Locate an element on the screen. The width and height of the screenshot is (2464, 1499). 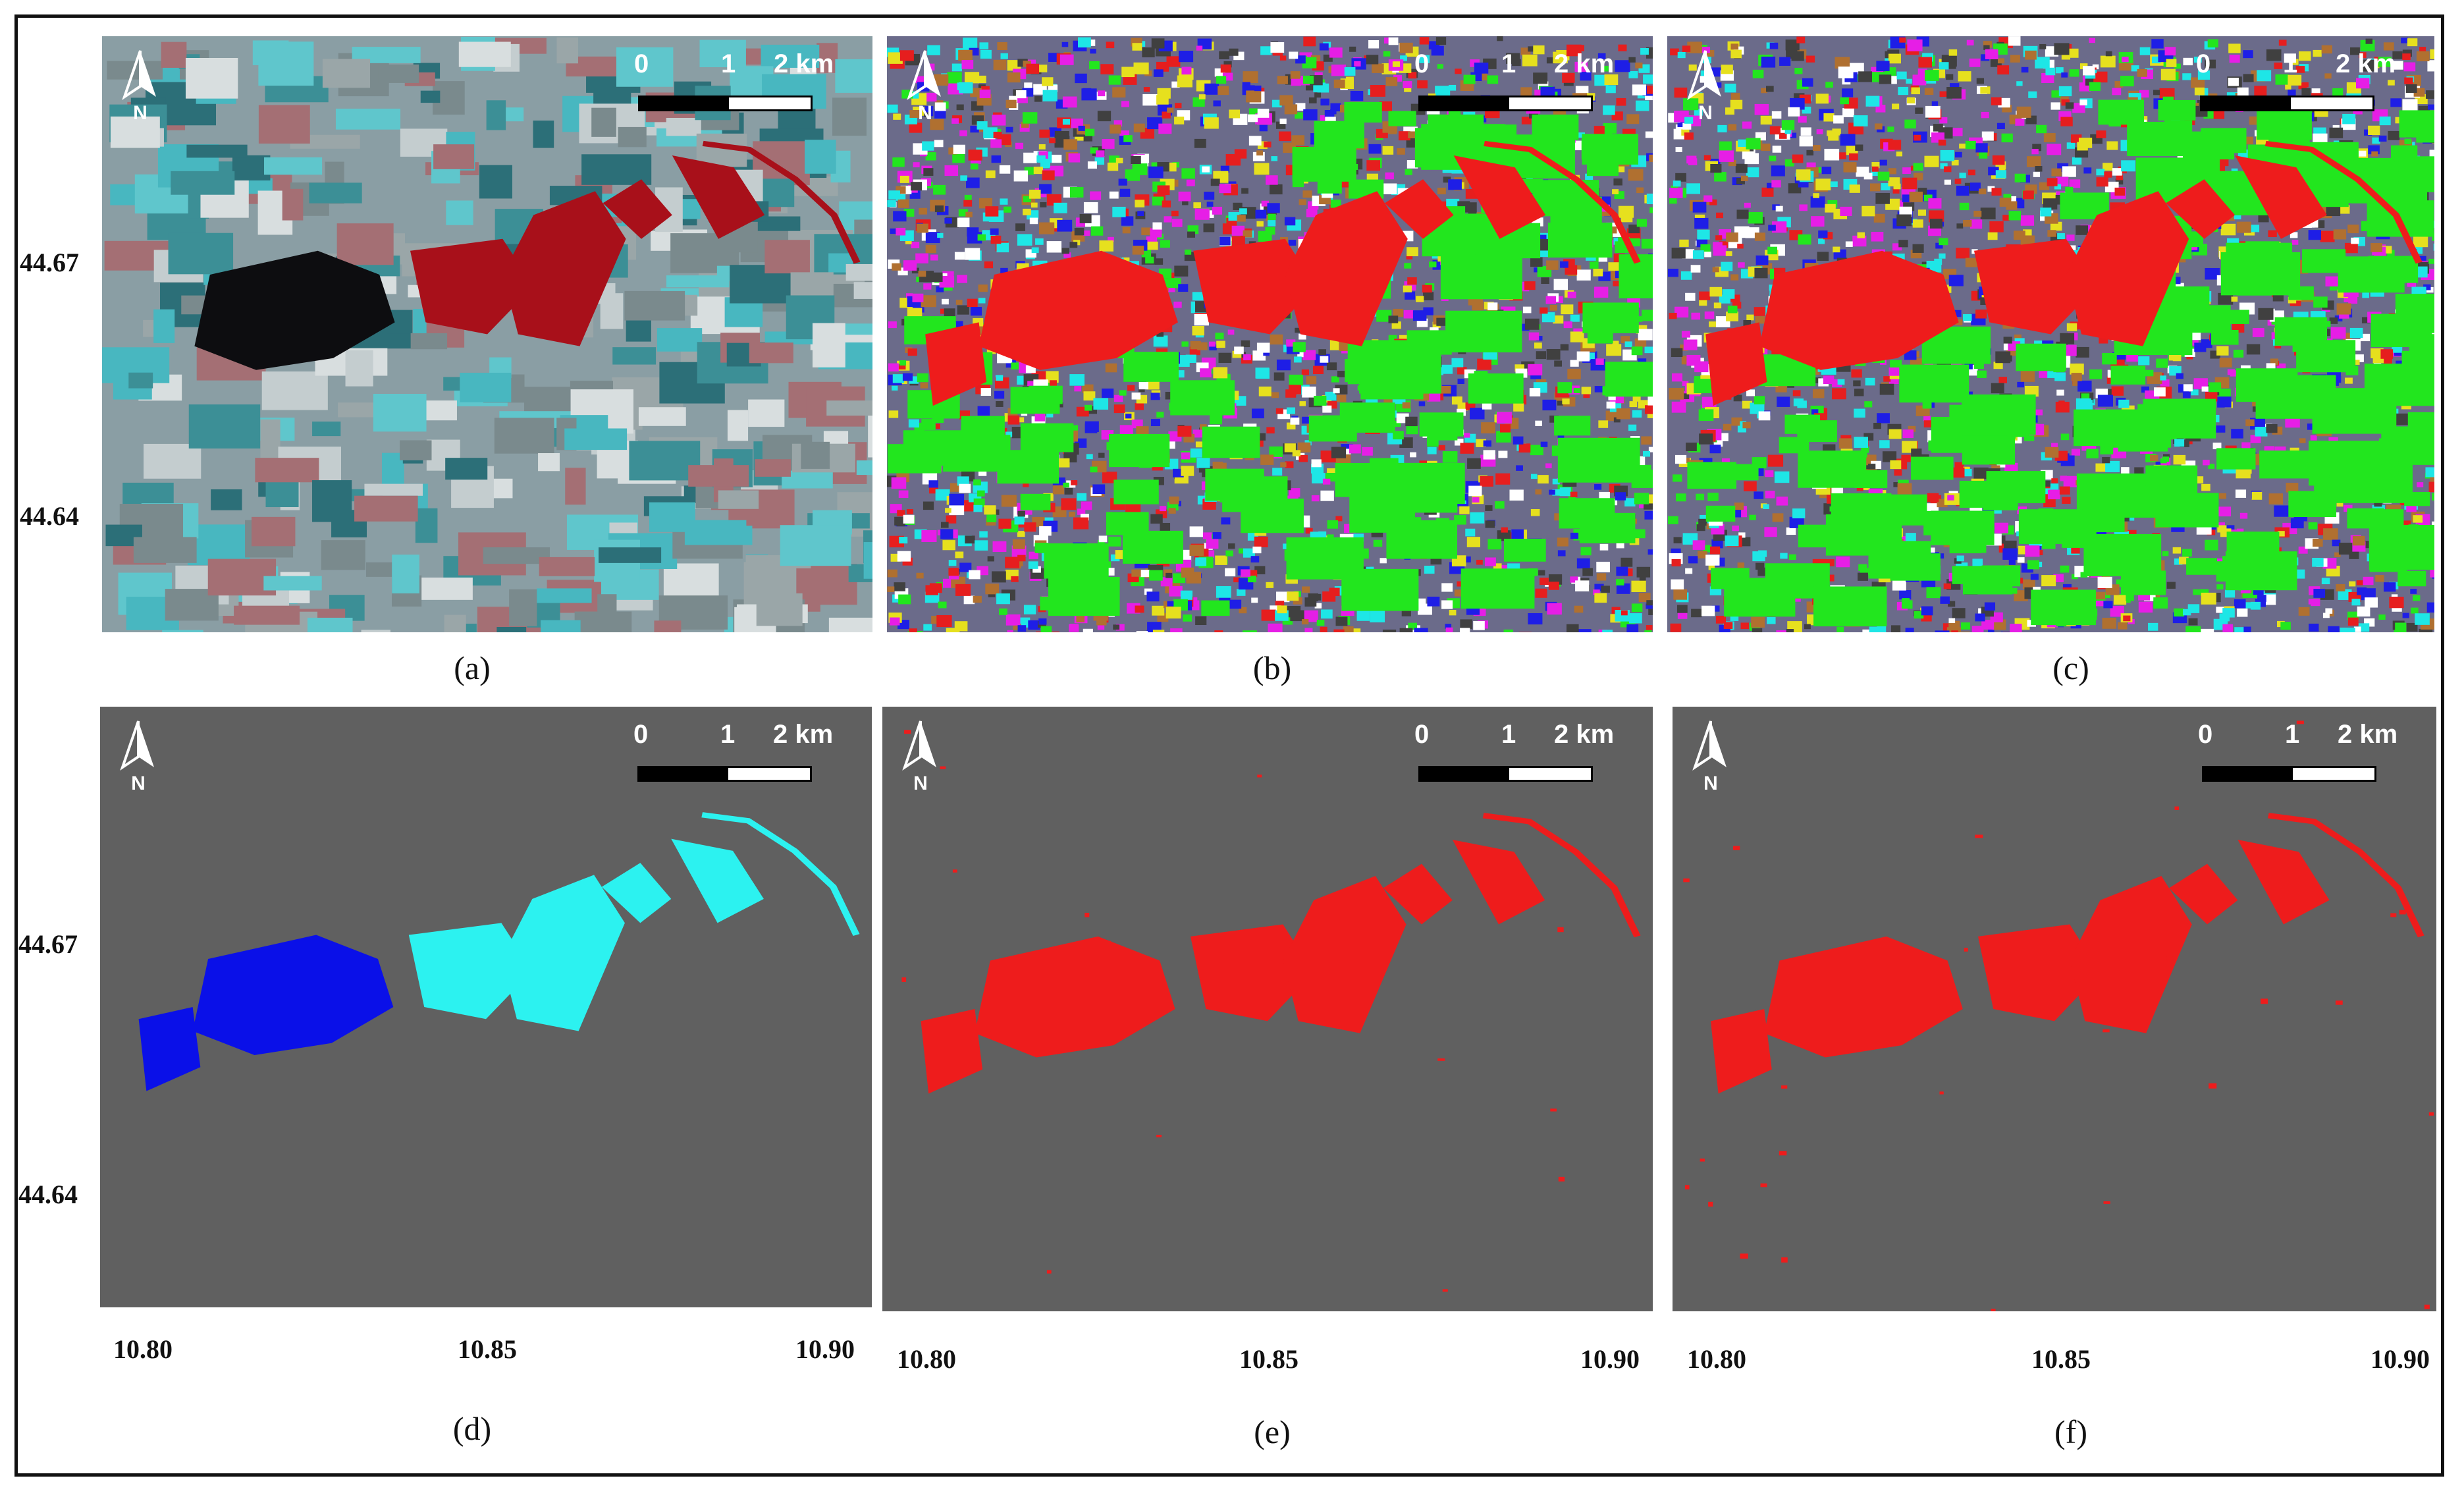
panel-f-map: N 0 1 2 km is located at coordinates (2054, 1009).